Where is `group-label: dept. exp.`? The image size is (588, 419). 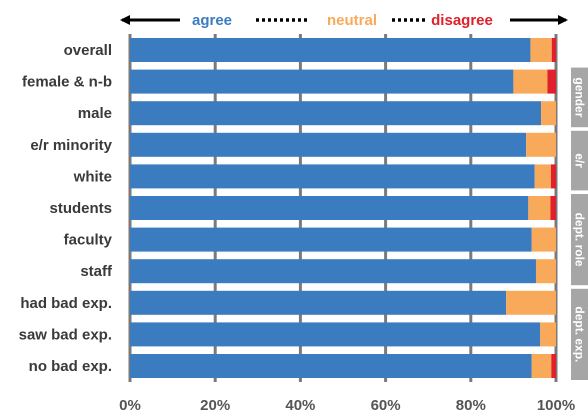 group-label: dept. exp. is located at coordinates (580, 334).